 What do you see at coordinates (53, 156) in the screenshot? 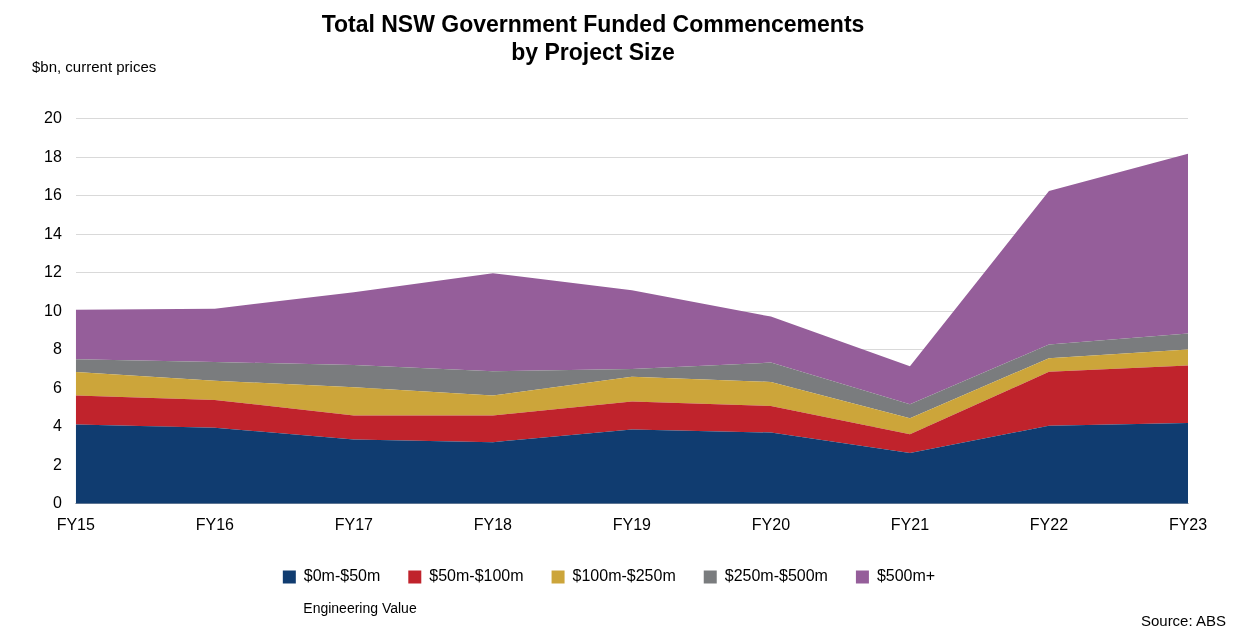
I see `y-tick-label: 18` at bounding box center [53, 156].